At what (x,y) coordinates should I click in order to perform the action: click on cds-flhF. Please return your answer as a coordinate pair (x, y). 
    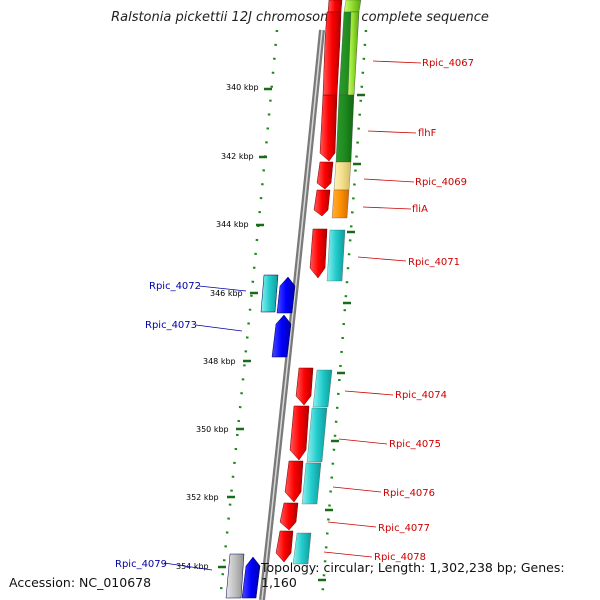
    Looking at the image, I should click on (328, 128).